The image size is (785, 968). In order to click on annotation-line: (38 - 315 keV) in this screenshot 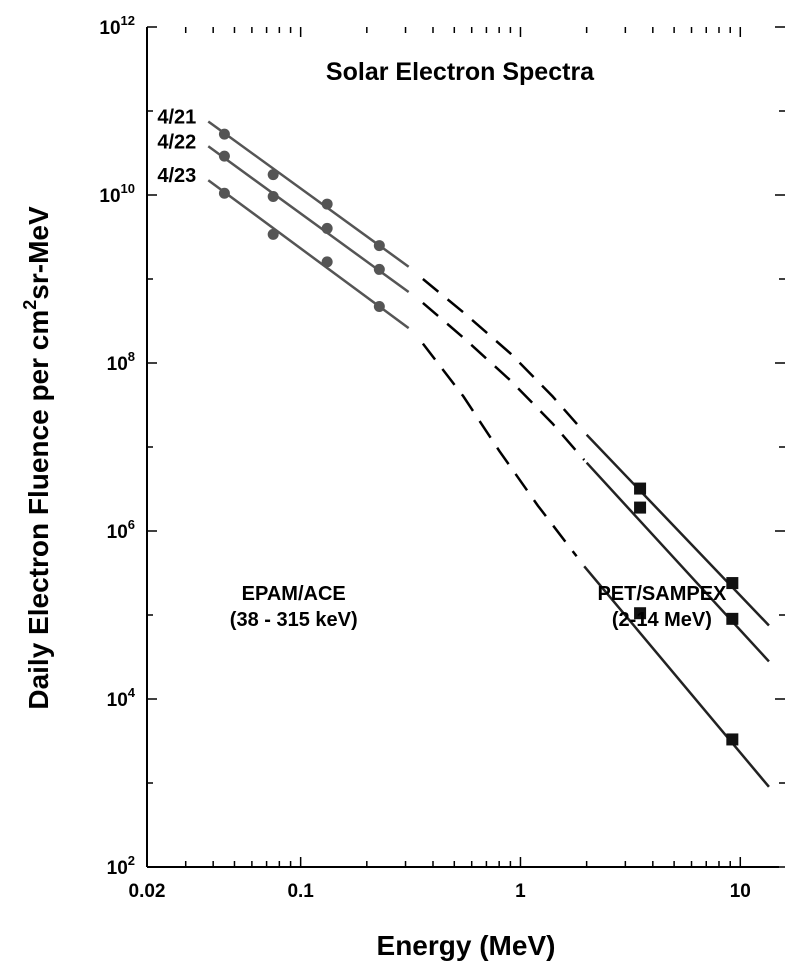, I will do `click(294, 620)`.